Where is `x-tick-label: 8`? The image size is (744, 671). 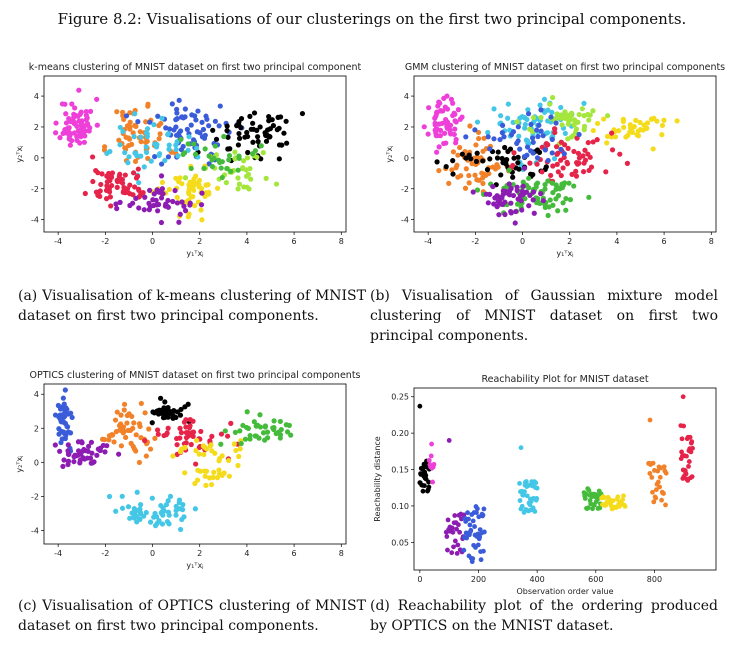
x-tick-label: 8 is located at coordinates (711, 241).